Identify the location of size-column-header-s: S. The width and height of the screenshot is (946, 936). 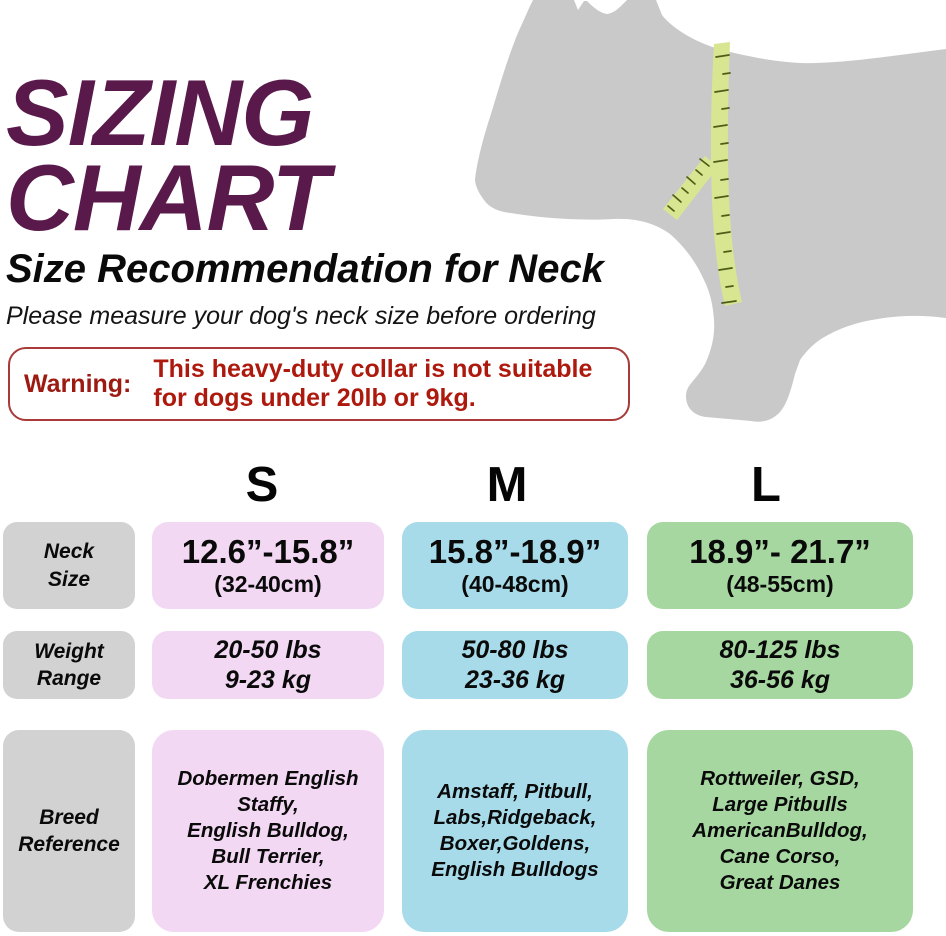
(262, 485).